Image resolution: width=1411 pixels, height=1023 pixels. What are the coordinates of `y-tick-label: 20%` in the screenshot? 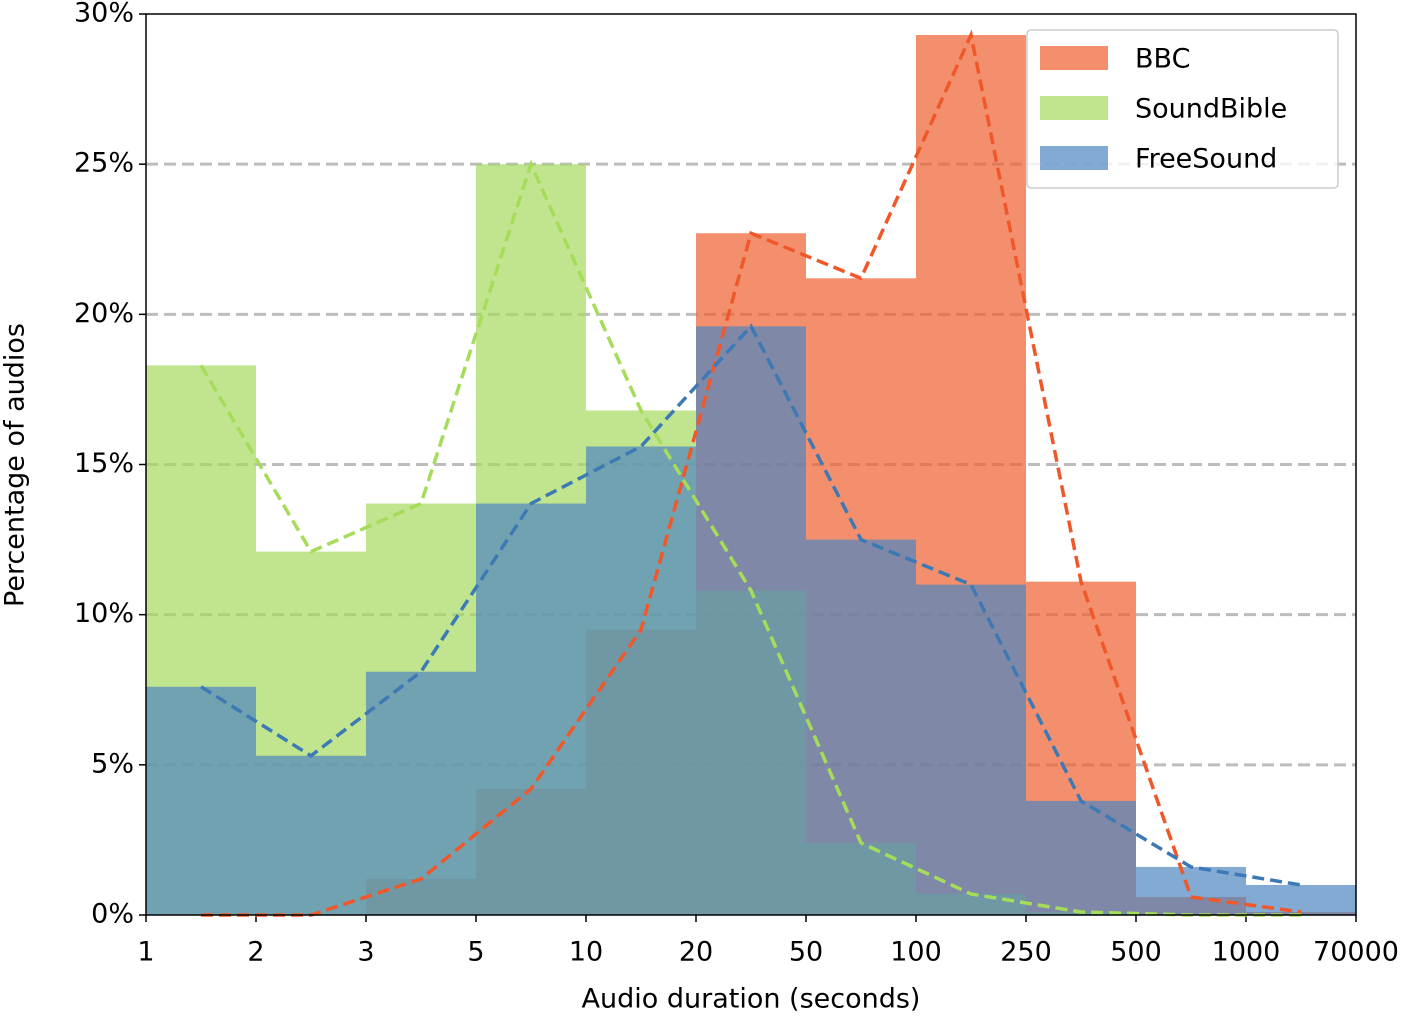 It's located at (104, 313).